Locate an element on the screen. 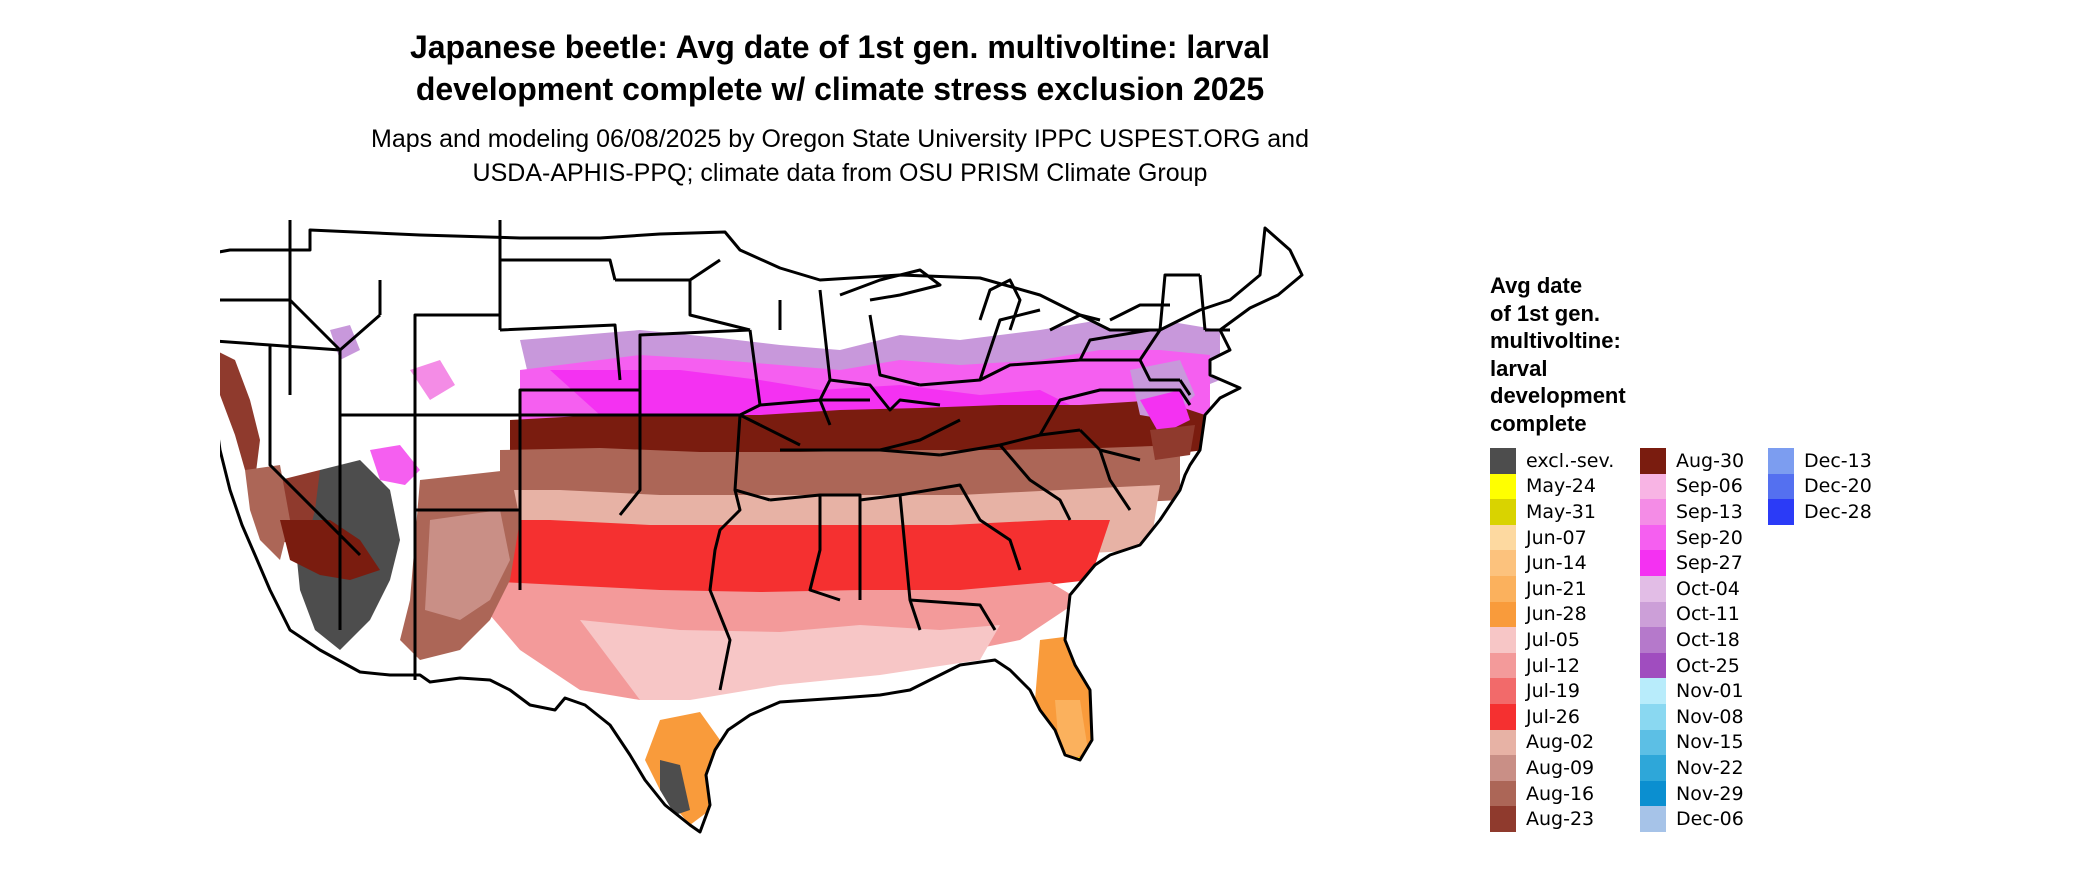  legend-column-3: Dec-13 Dec-20 Dec-28 is located at coordinates (1820, 486).